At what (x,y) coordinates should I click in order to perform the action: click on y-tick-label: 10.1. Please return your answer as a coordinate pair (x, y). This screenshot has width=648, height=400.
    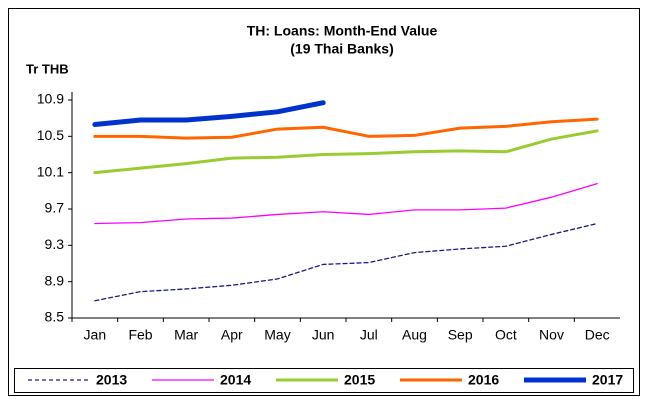
    Looking at the image, I should click on (50, 171).